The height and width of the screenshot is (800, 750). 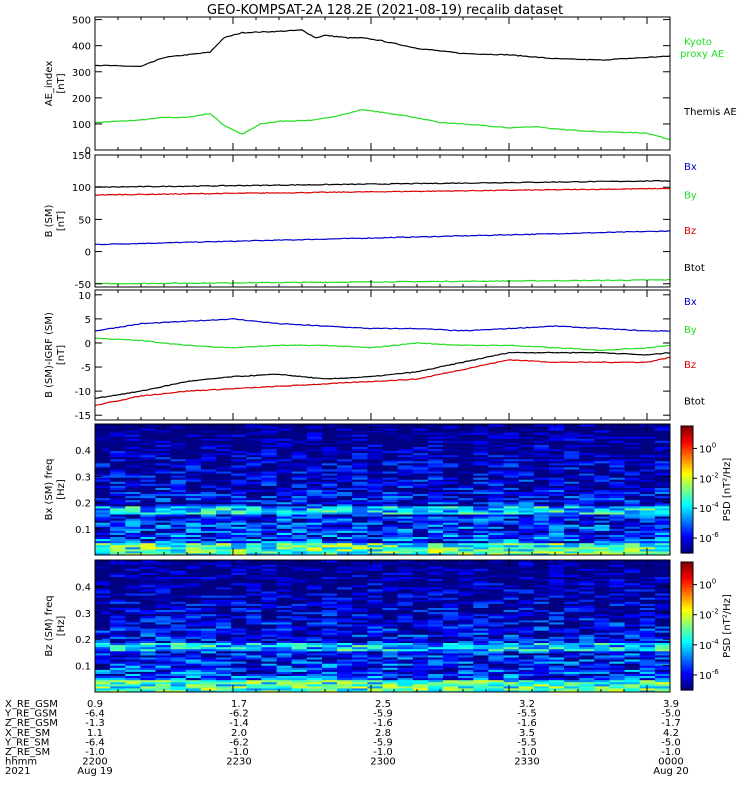 What do you see at coordinates (707, 448) in the screenshot?
I see `colorbar-tick-label: 10⁰` at bounding box center [707, 448].